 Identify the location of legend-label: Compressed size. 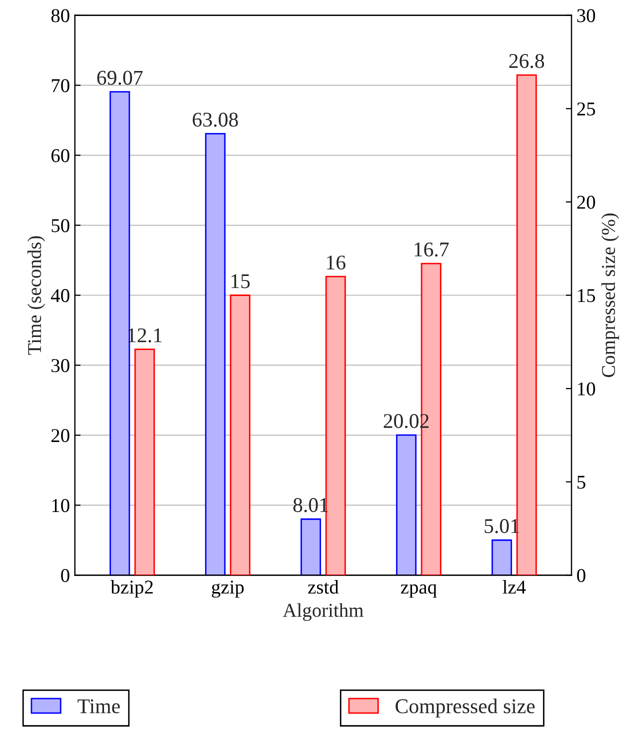
(465, 708).